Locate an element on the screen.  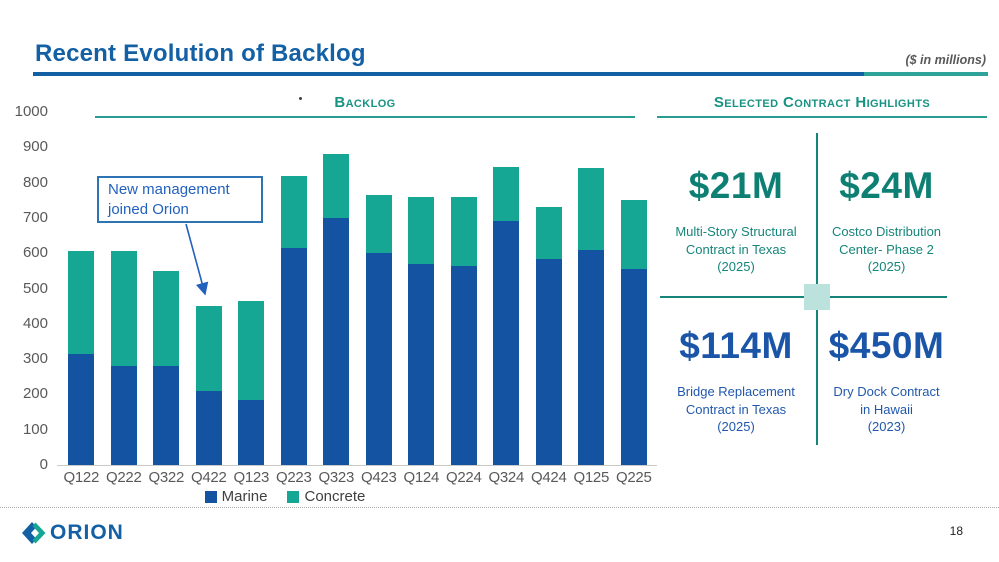
y-tick-label: 900 is located at coordinates (35, 147).